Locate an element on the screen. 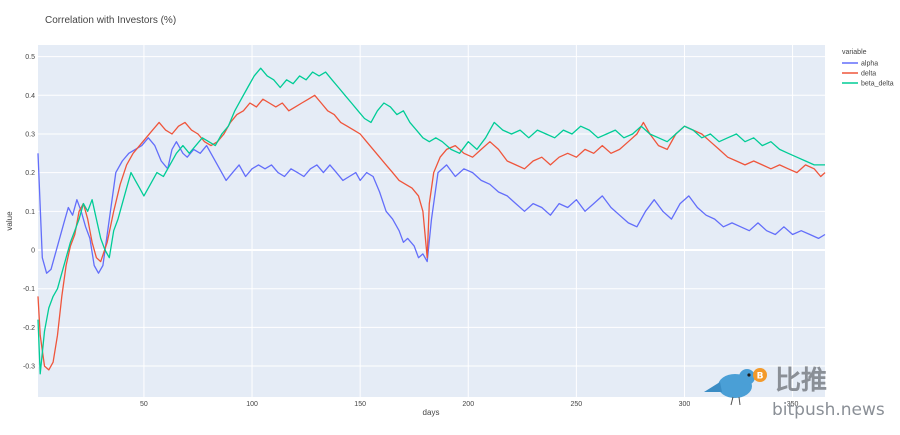  x-tick-label: 50 is located at coordinates (144, 404).